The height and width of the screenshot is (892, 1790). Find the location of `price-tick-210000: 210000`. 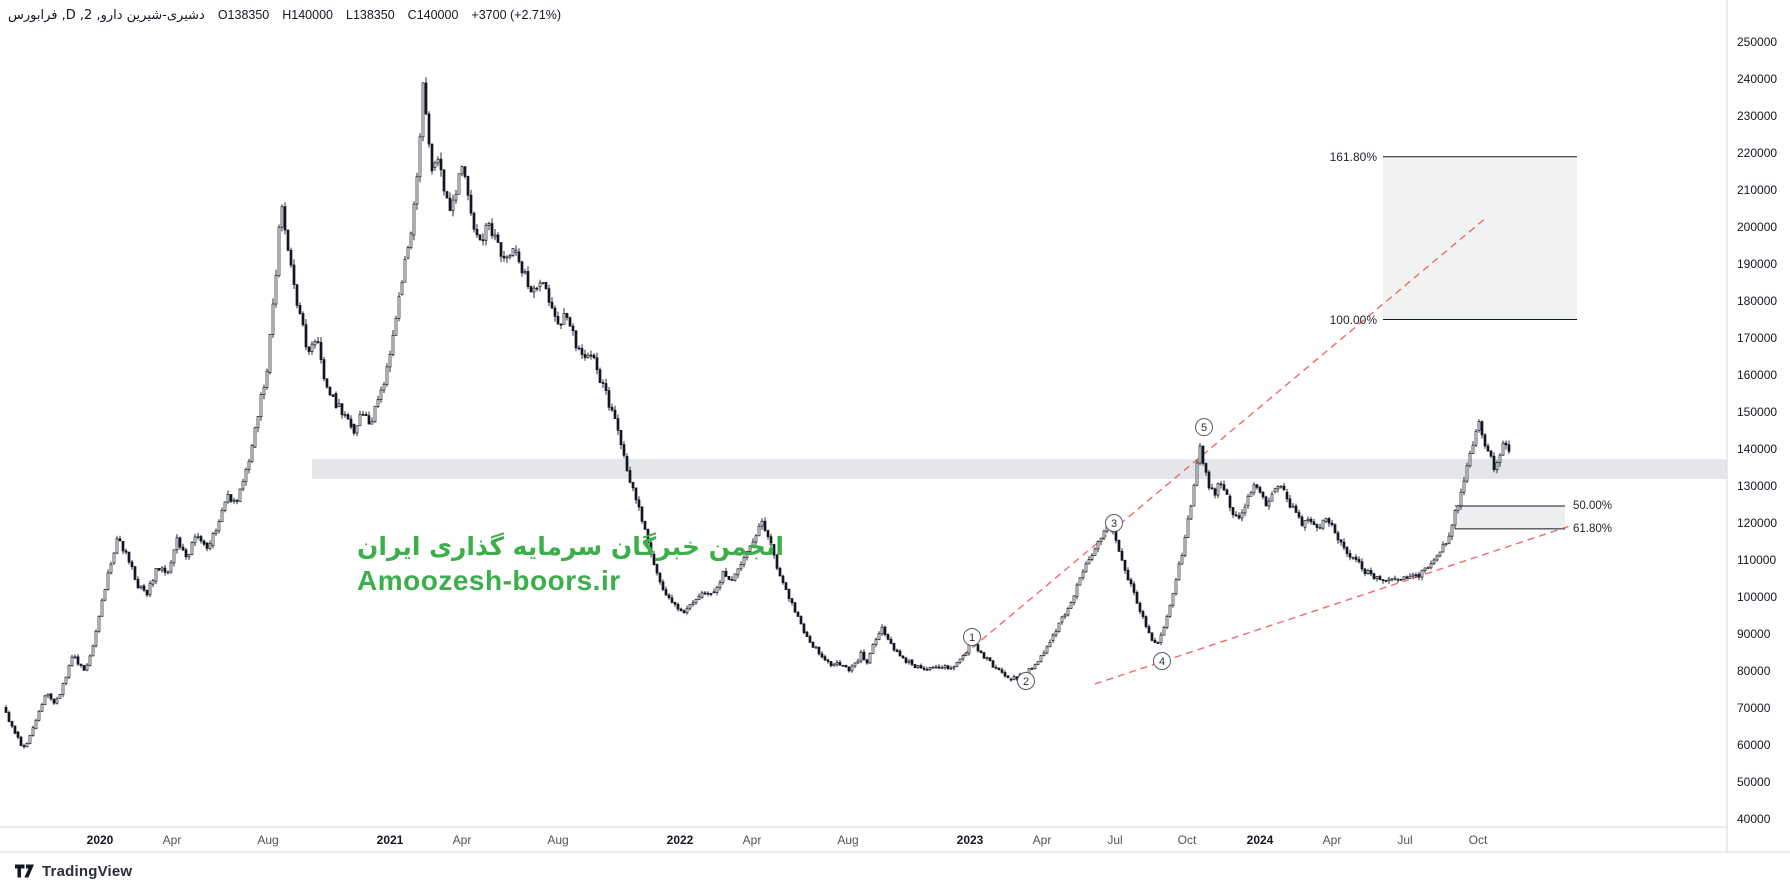

price-tick-210000: 210000 is located at coordinates (1757, 190).